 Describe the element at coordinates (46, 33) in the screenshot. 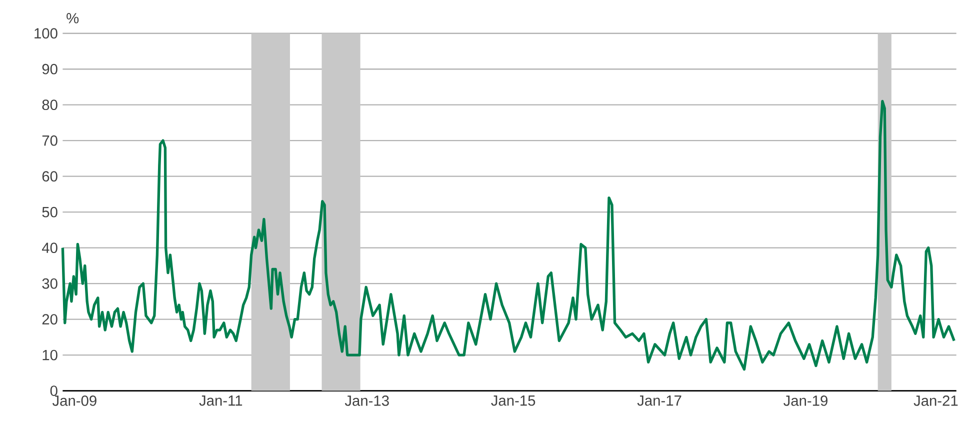

I see `y-tick-label: 100` at that location.